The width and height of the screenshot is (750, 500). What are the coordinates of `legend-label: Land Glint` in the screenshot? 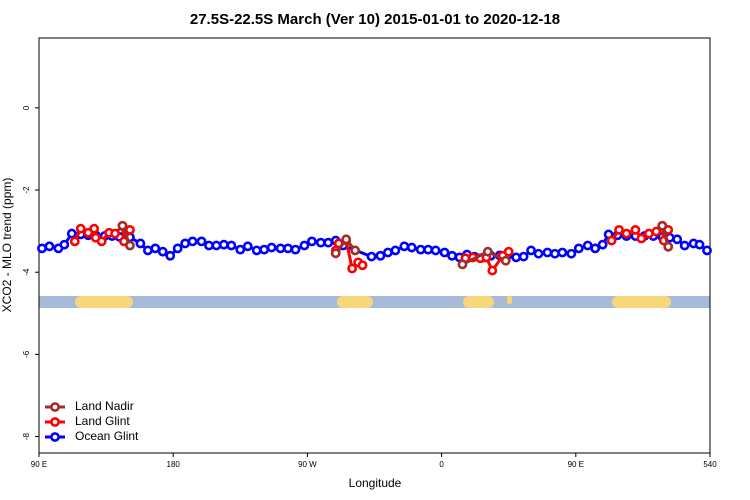 It's located at (102, 421).